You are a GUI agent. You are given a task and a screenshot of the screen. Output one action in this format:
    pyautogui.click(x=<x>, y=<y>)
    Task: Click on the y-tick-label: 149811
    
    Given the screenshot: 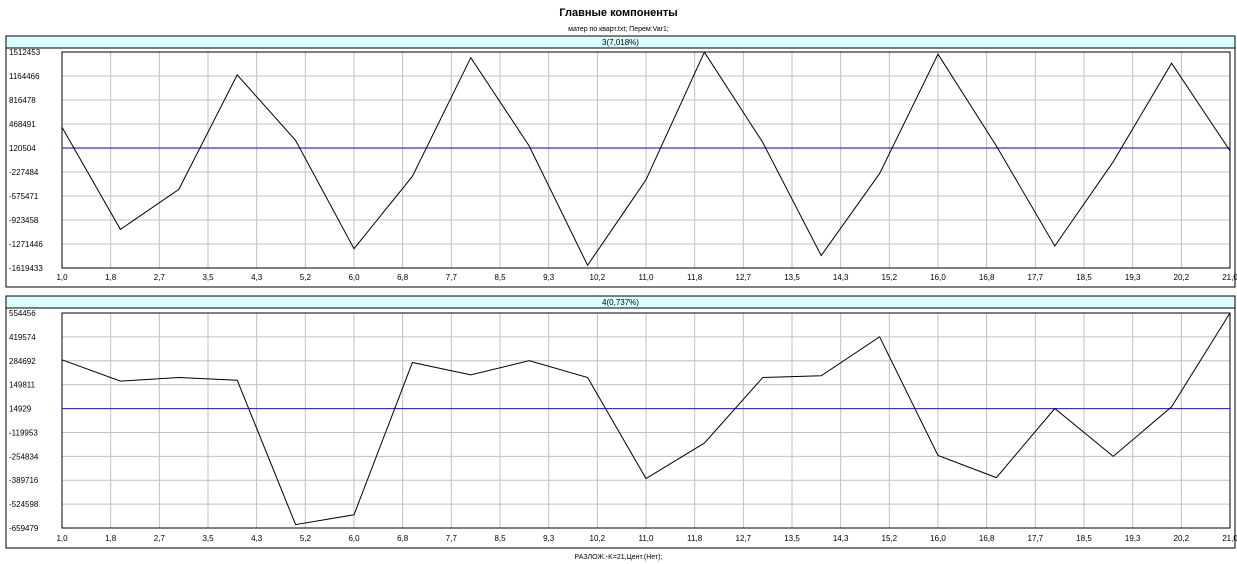 What is the action you would take?
    pyautogui.click(x=22, y=385)
    